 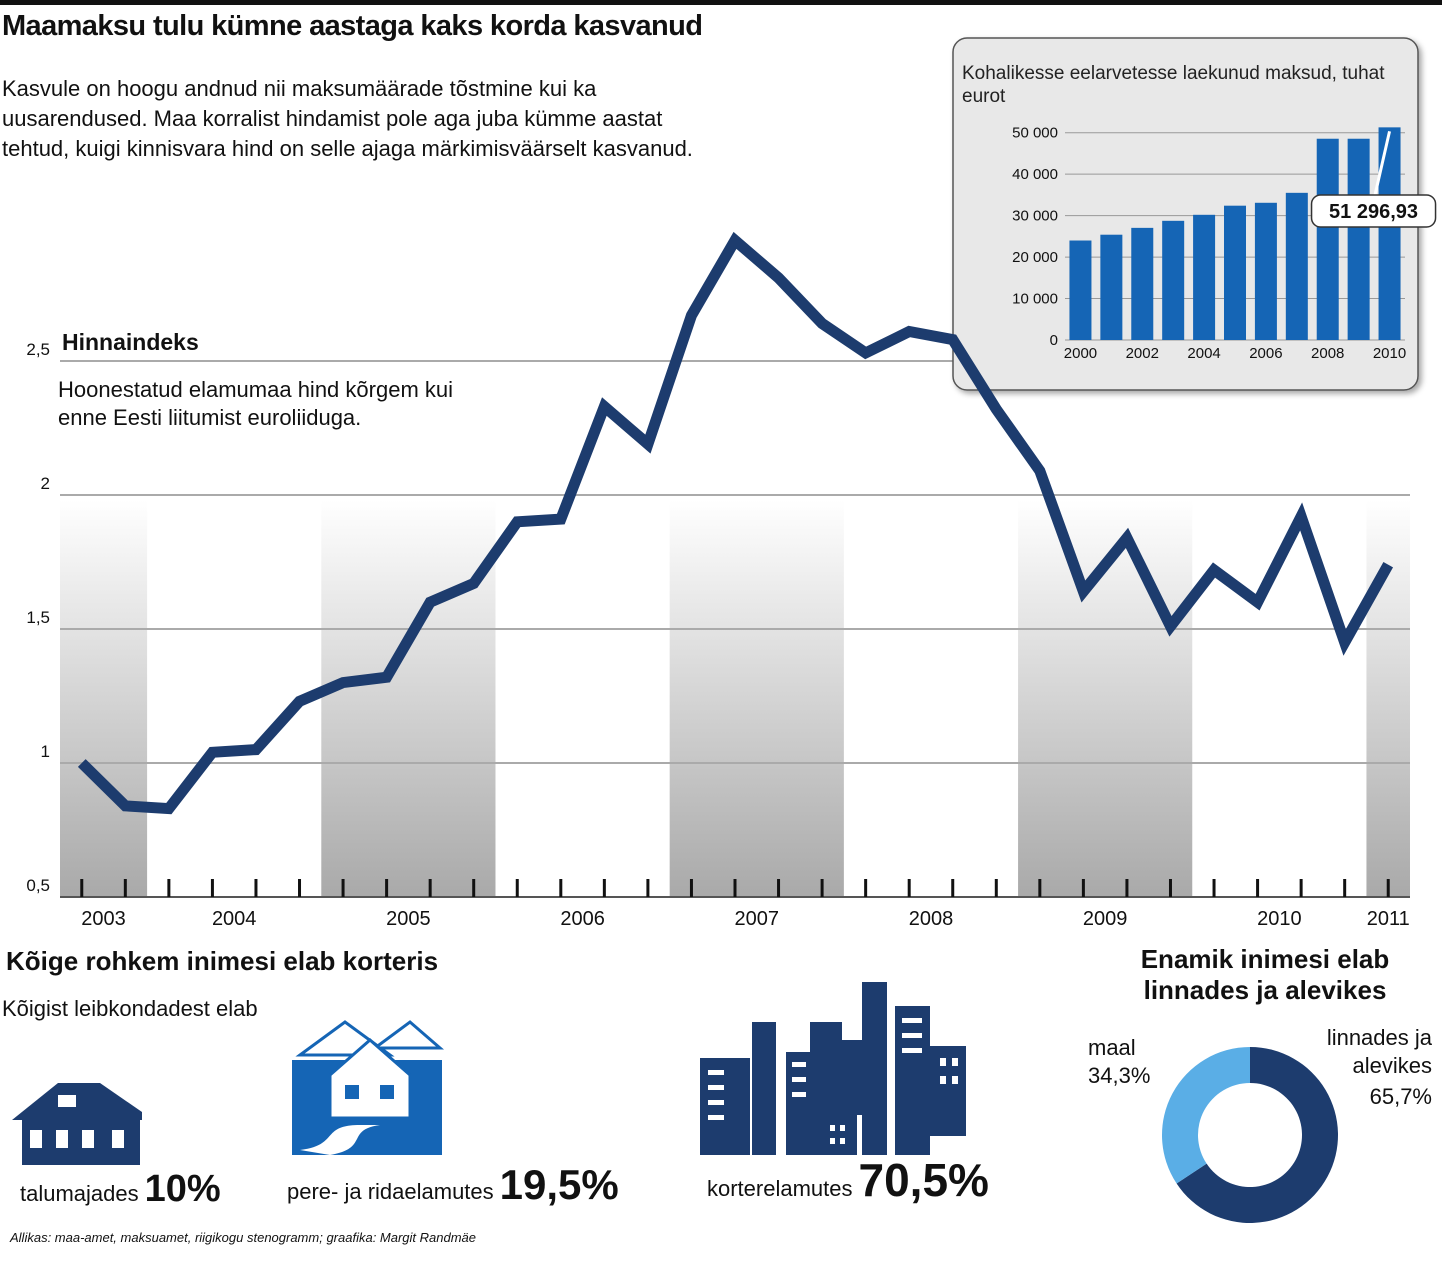 I want to click on x-tick-label: 2000, so click(x=1080, y=353).